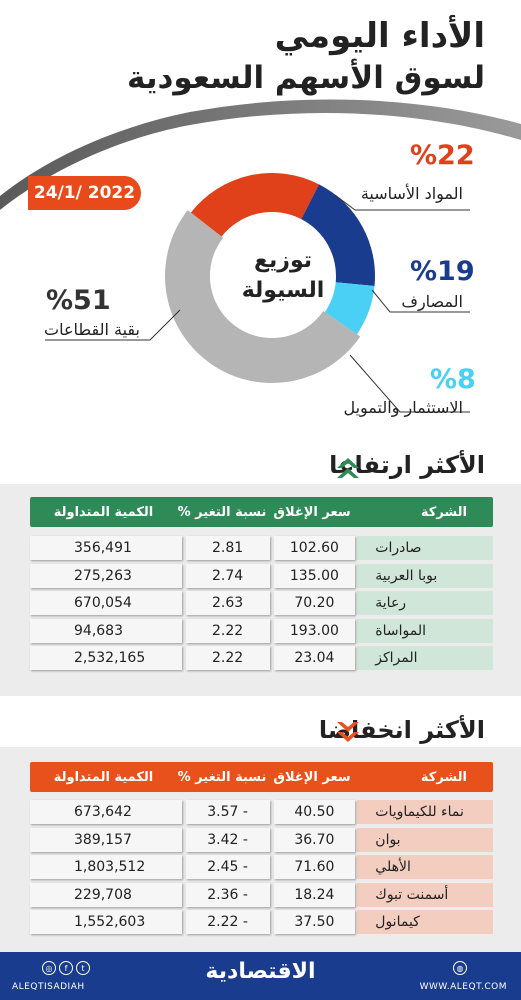 The height and width of the screenshot is (1000, 521). What do you see at coordinates (338, 235) in the screenshot?
I see `donut-slice-banks` at bounding box center [338, 235].